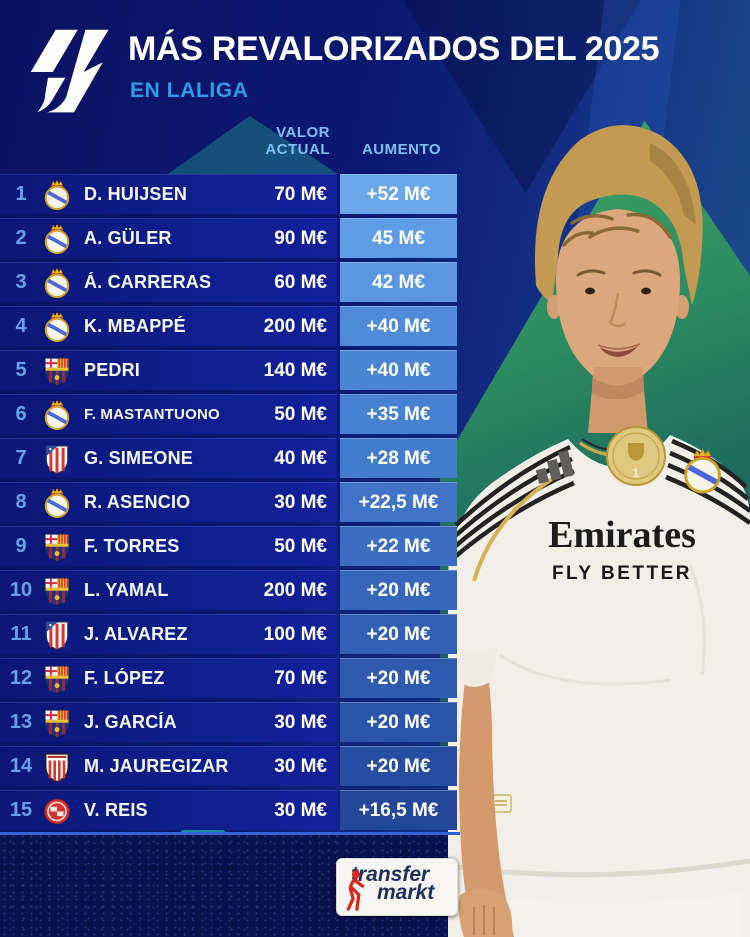 This screenshot has height=937, width=750. I want to click on rank: 9, so click(21, 546).